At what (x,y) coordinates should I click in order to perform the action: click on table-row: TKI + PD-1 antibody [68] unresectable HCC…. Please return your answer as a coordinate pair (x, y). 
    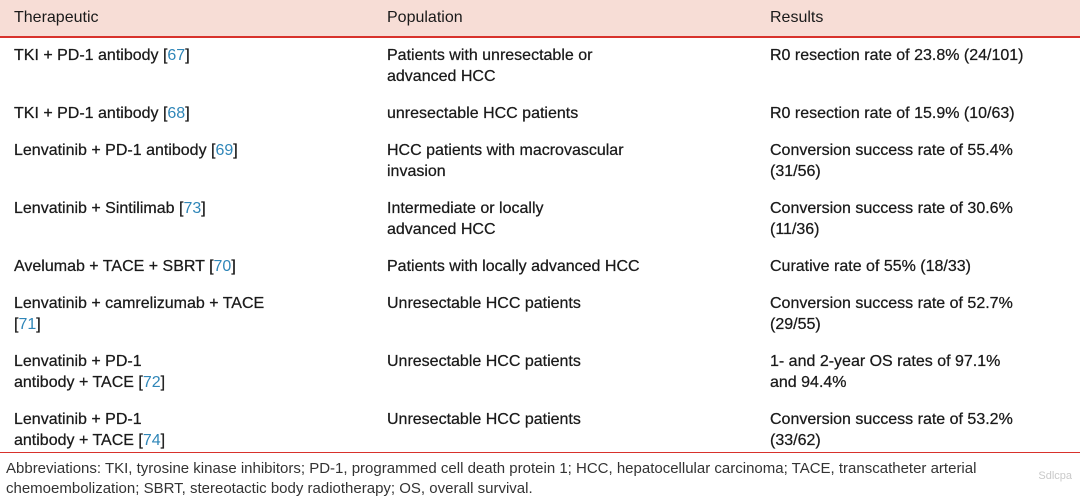
    Looking at the image, I should click on (540, 114).